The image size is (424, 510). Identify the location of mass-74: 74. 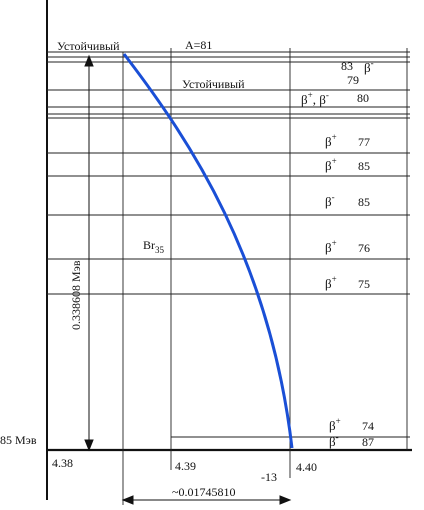
(368, 426).